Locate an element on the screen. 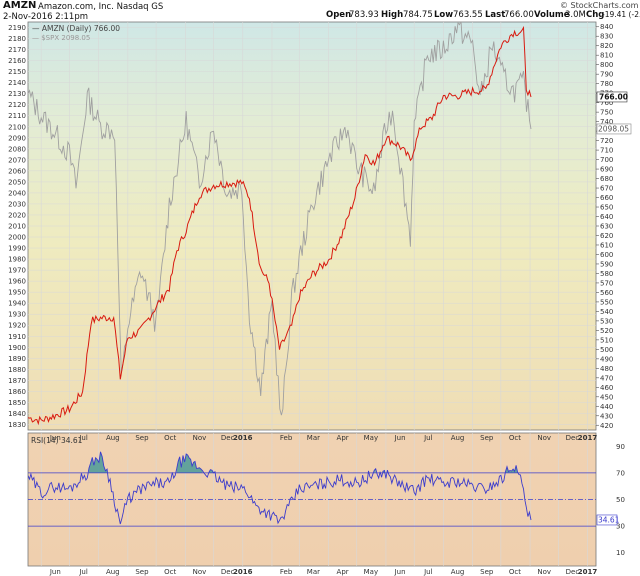 This screenshot has height=576, width=640. volume-label: Volume is located at coordinates (552, 15).